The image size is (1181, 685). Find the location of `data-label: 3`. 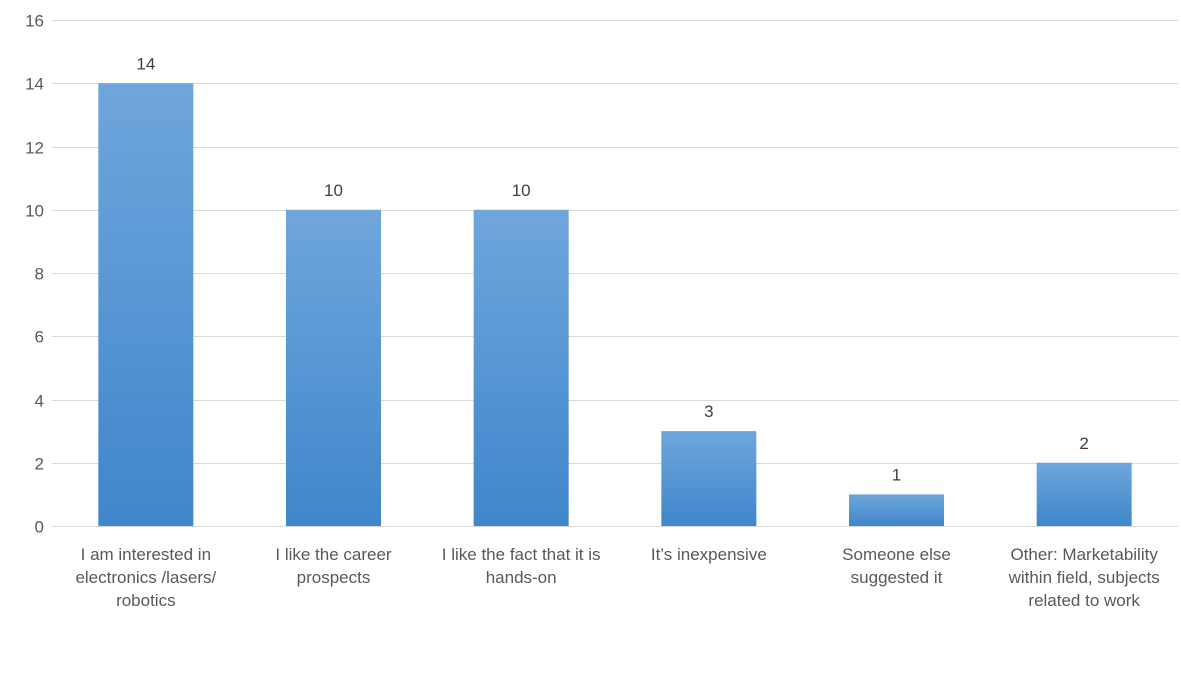

data-label: 3 is located at coordinates (708, 411).